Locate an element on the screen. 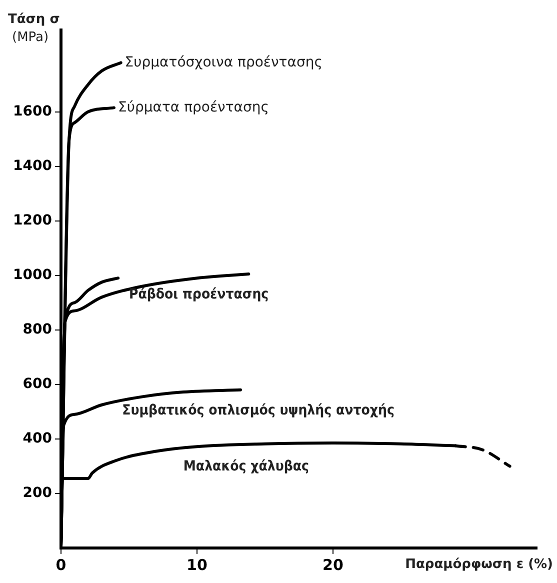 This screenshot has height=583, width=557. y-tick-label: 800 is located at coordinates (37, 330).